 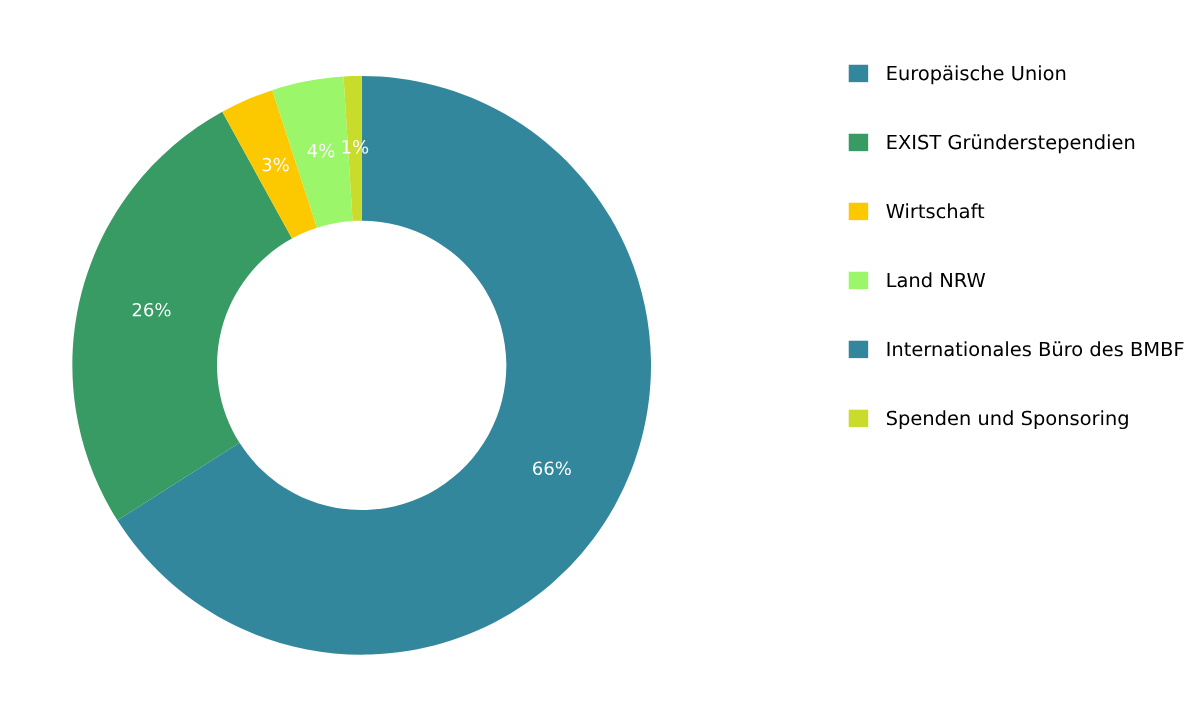 I want to click on legend-label: Internationales Büro des BMBF, so click(x=1035, y=349).